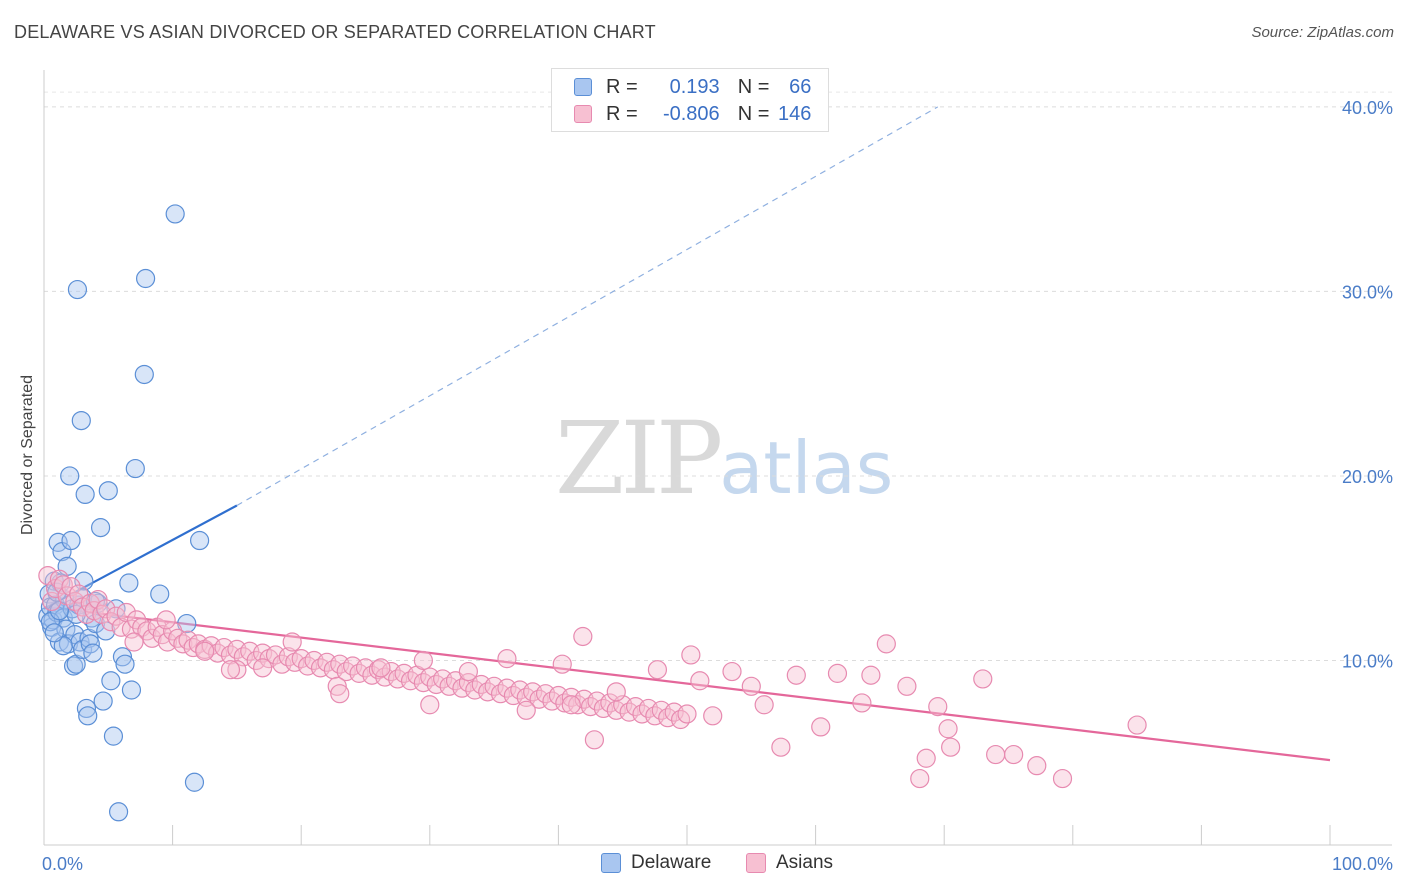  What do you see at coordinates (806, 468) in the screenshot?
I see `watermark-atlas: atlas` at bounding box center [806, 468].